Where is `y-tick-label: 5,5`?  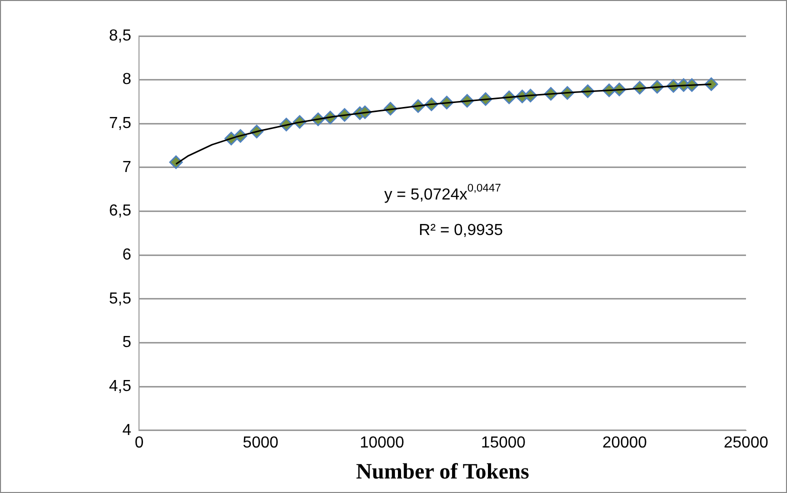 y-tick-label: 5,5 is located at coordinates (120, 299).